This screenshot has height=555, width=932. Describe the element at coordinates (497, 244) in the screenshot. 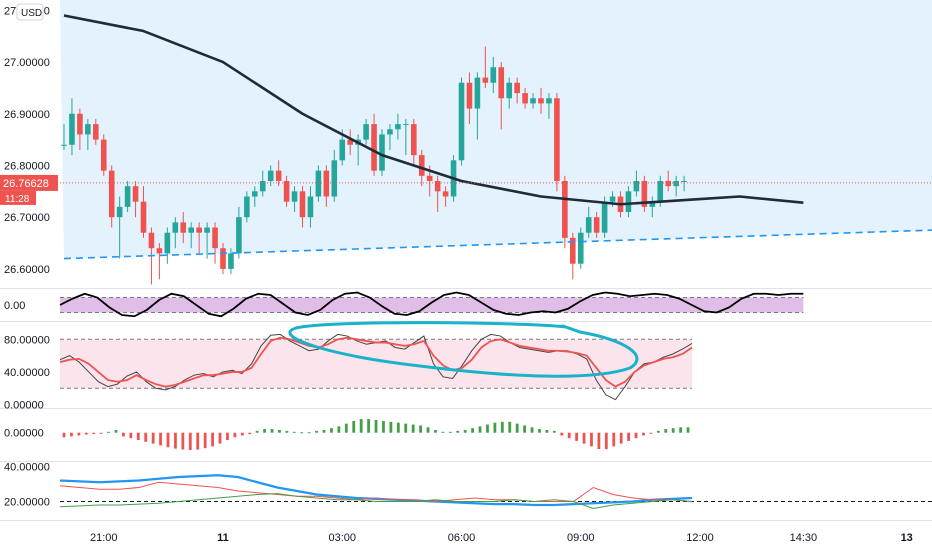

I see `trend-line` at that location.